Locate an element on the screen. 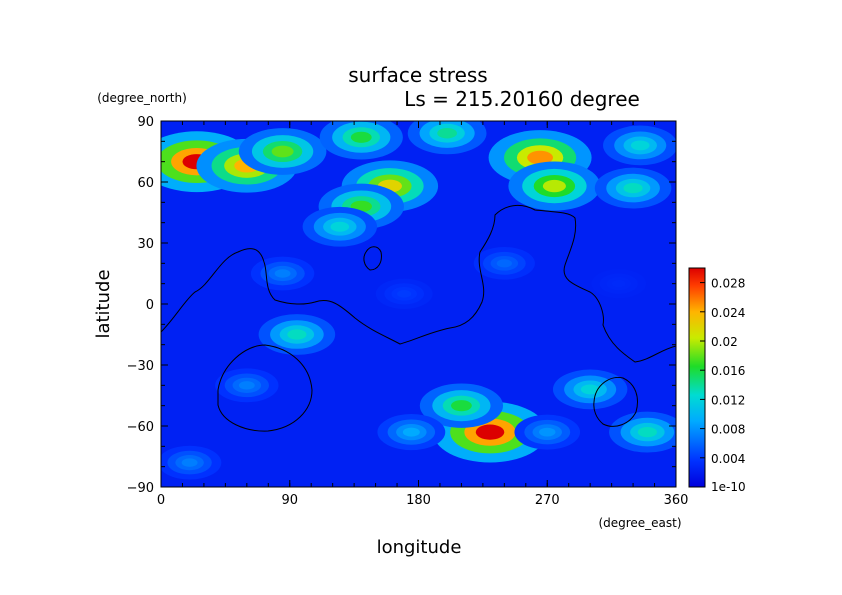  x-tick-label: 90 is located at coordinates (289, 500).